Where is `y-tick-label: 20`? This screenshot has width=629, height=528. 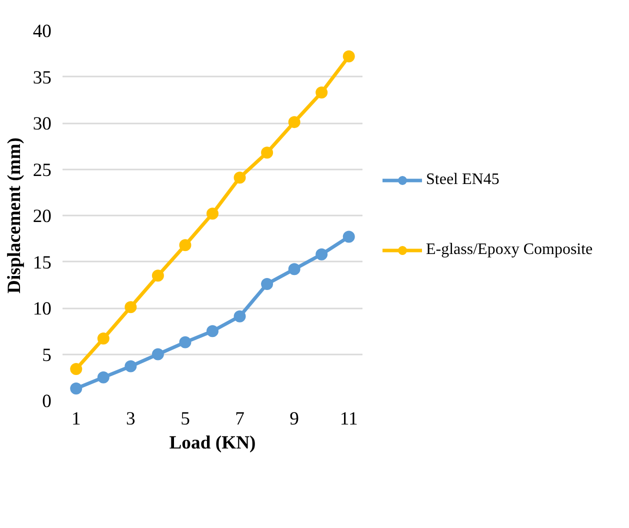 y-tick-label: 20 is located at coordinates (42, 216).